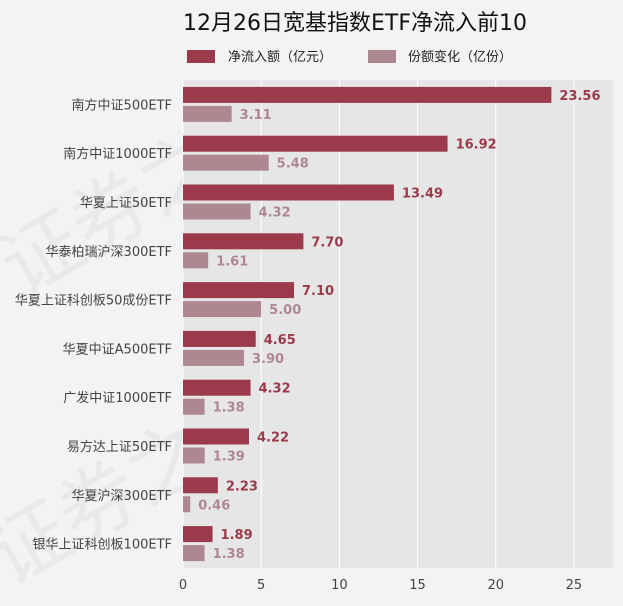 The height and width of the screenshot is (606, 623). I want to click on x-tick-label: 20, so click(495, 585).